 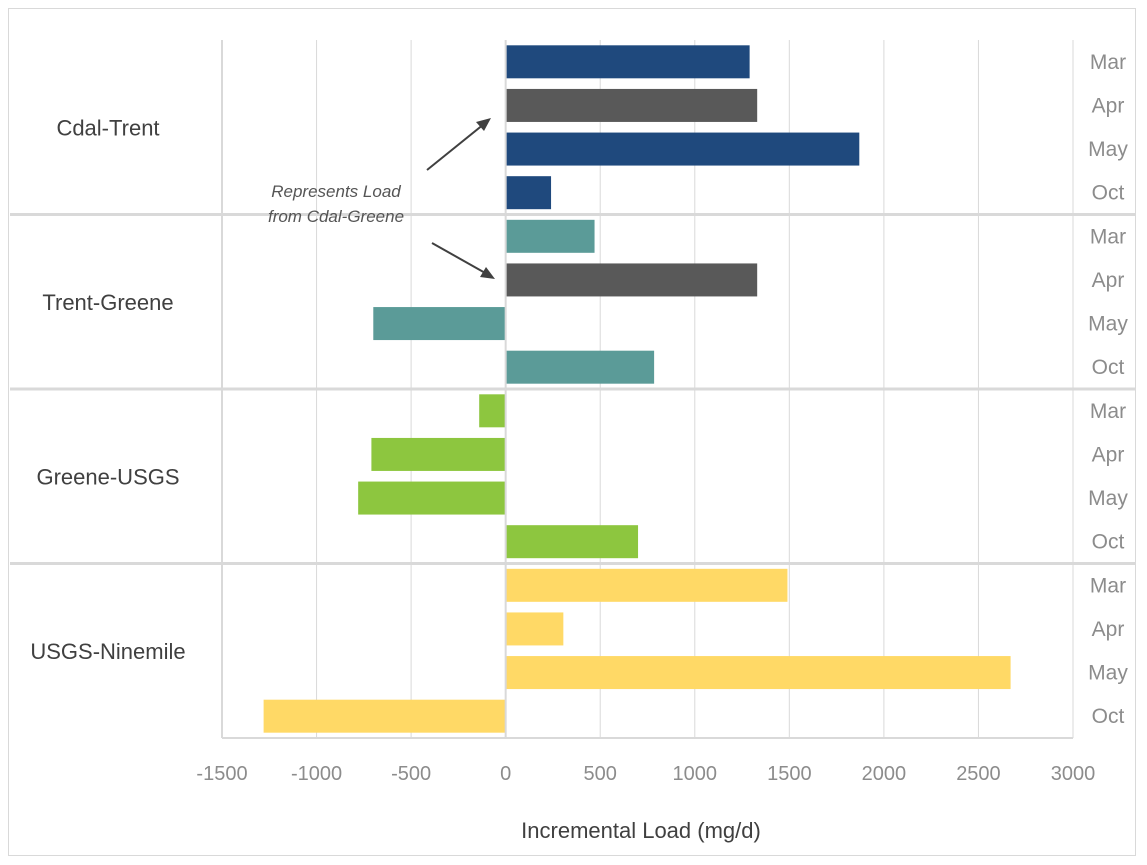 I want to click on bar-cdal-trent-mar, so click(x=627, y=62).